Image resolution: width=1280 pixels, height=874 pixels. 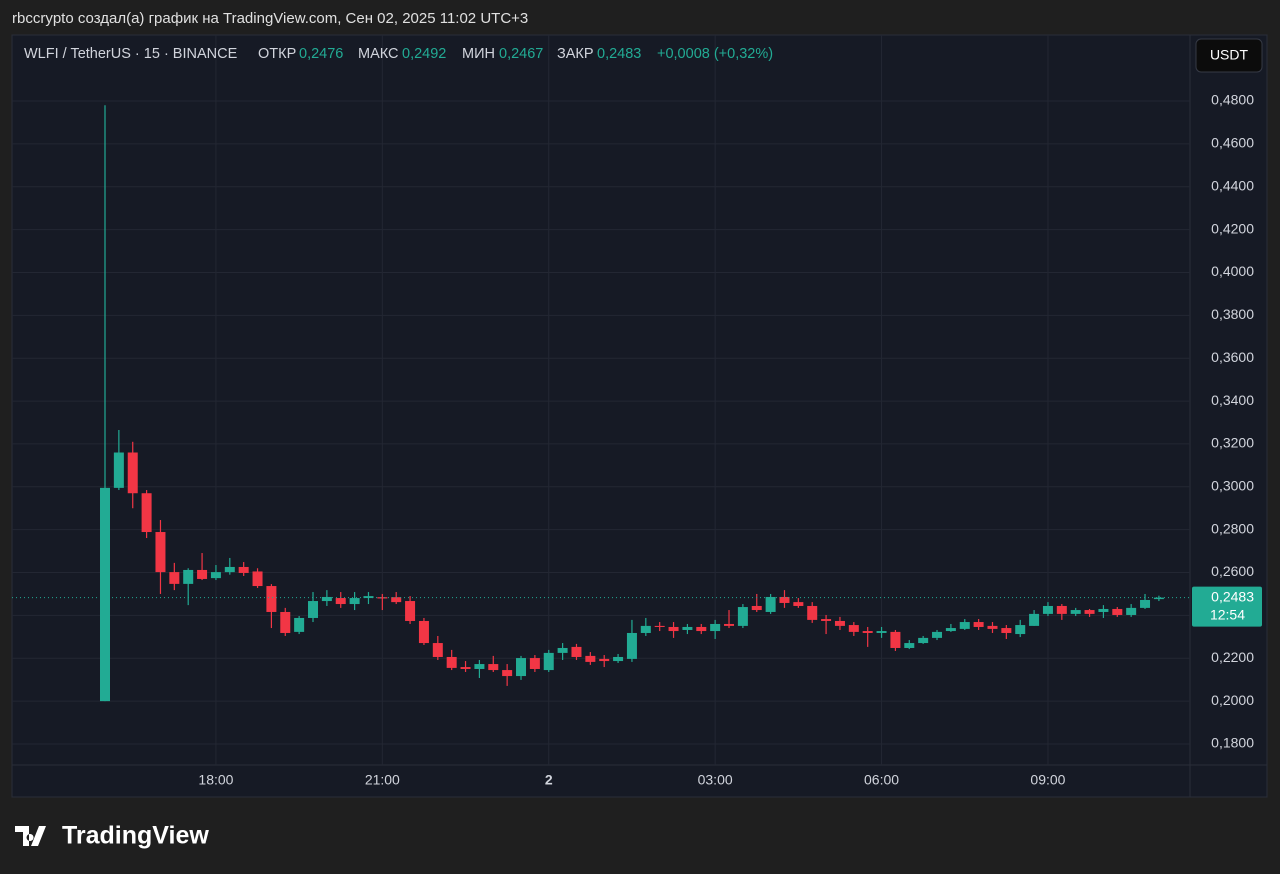 What do you see at coordinates (1232, 400) in the screenshot?
I see `y-tick-label: 0,3400` at bounding box center [1232, 400].